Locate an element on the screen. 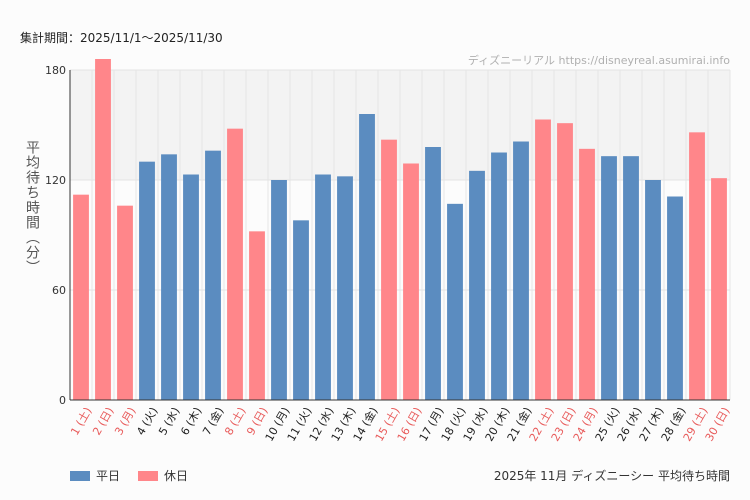  x-tick-label: 4 (火) is located at coordinates (147, 421).